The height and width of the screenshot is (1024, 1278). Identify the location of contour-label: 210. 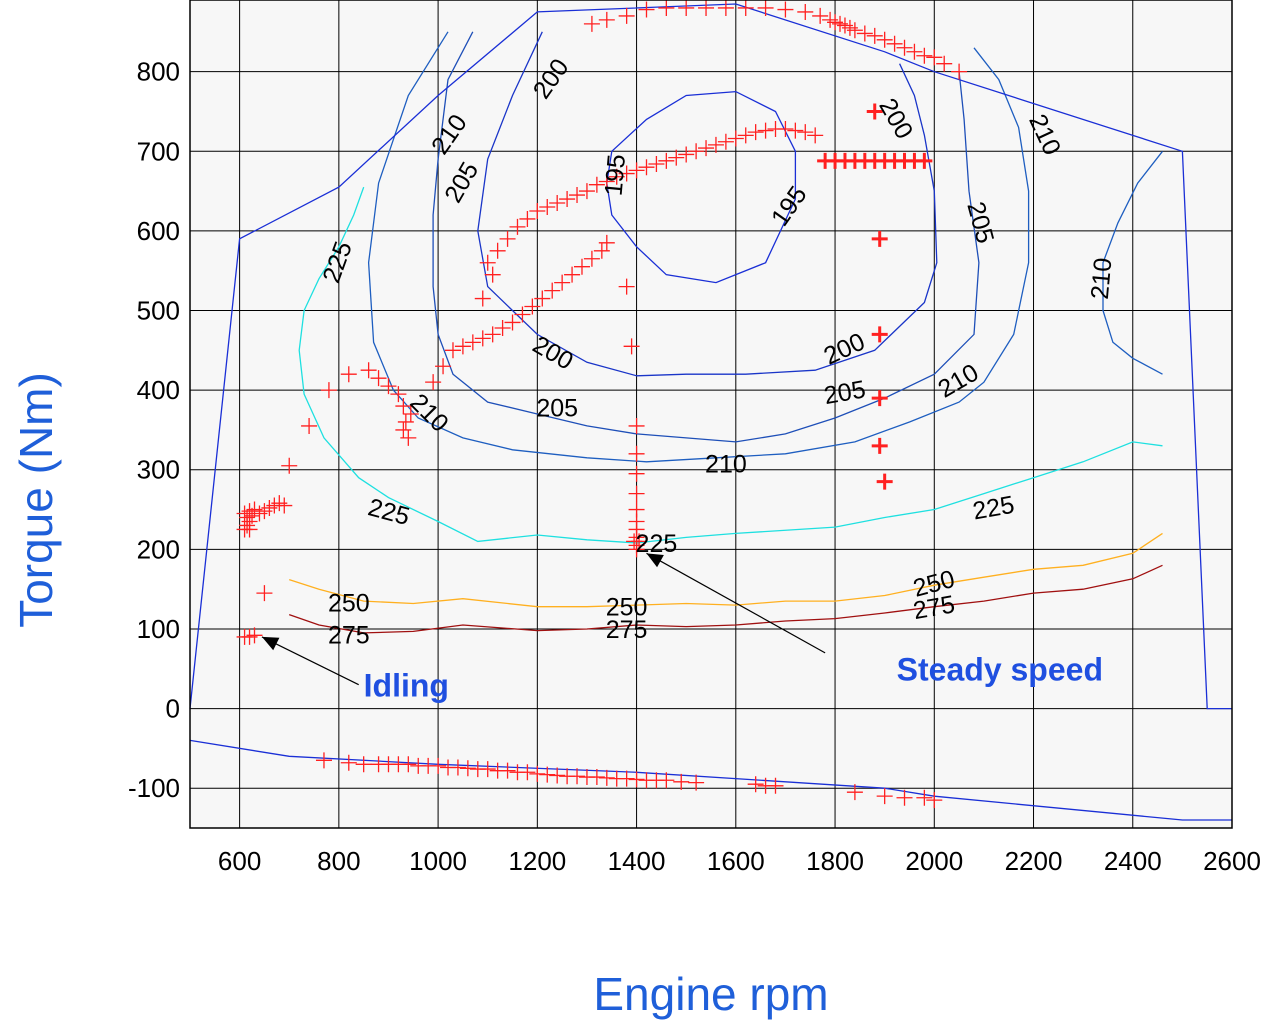
(1102, 279).